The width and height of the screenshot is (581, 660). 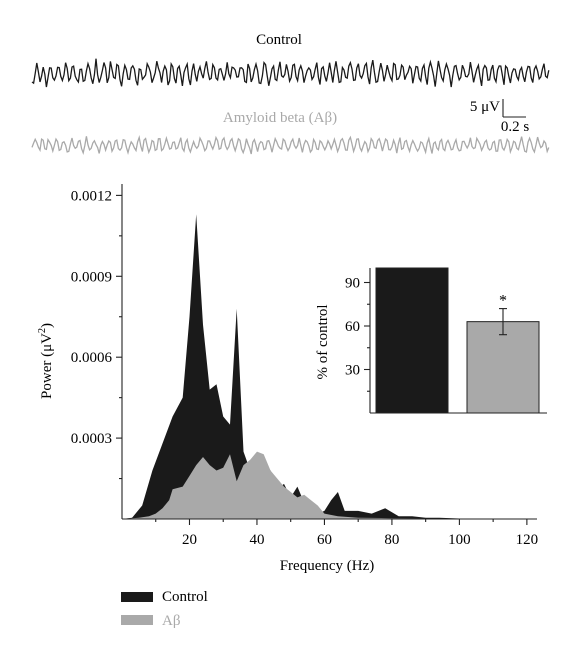 What do you see at coordinates (485, 107) in the screenshot?
I see `scale-bar-amplitude-label: 5 μV` at bounding box center [485, 107].